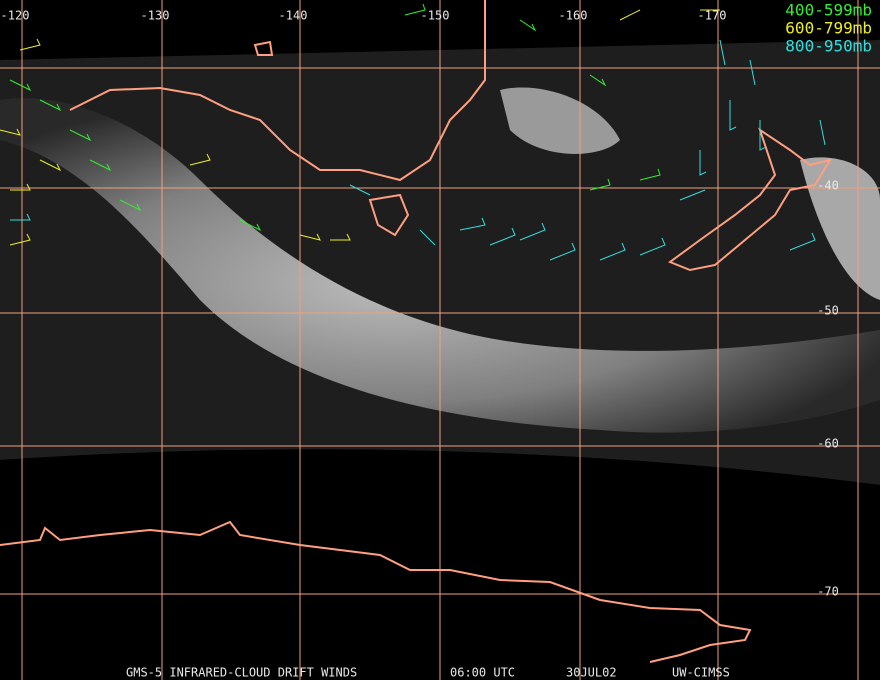 The height and width of the screenshot is (680, 880). Describe the element at coordinates (482, 673) in the screenshot. I see `footer-time: 06:00 UTC` at that location.